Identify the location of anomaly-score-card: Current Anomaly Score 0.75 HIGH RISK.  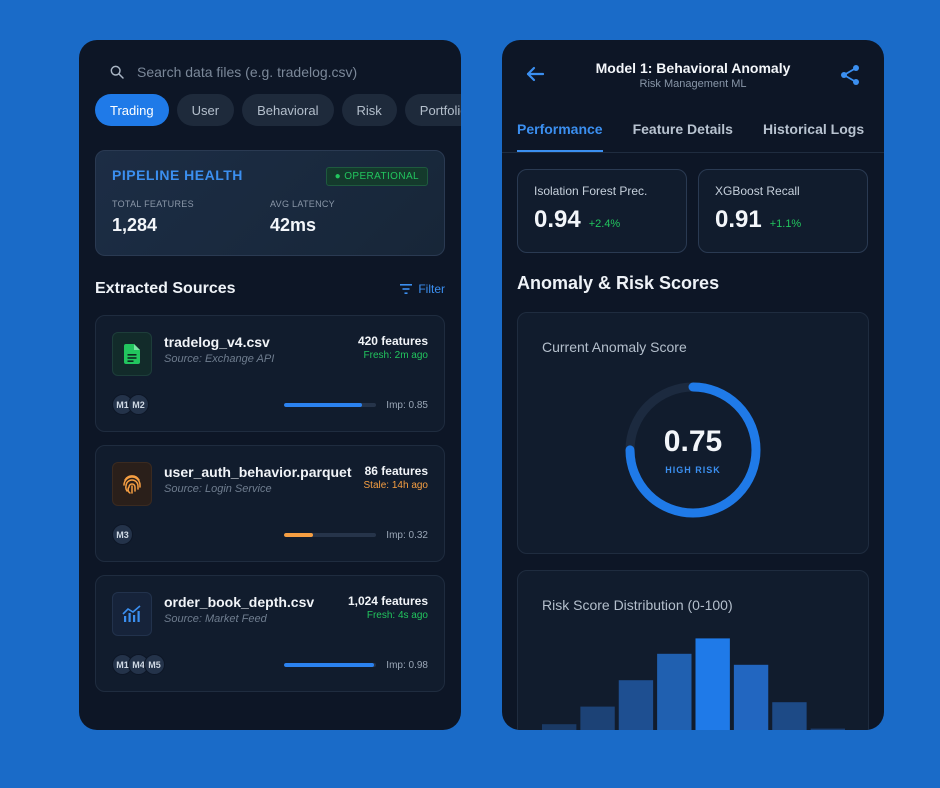
(693, 433).